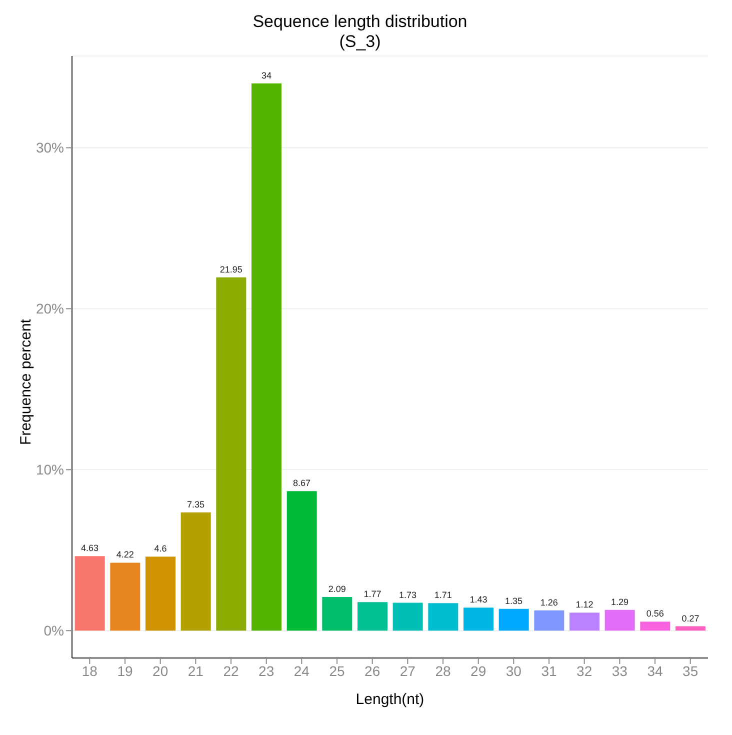 This screenshot has height=735, width=732. Describe the element at coordinates (691, 618) in the screenshot. I see `data-label: 0.27` at that location.